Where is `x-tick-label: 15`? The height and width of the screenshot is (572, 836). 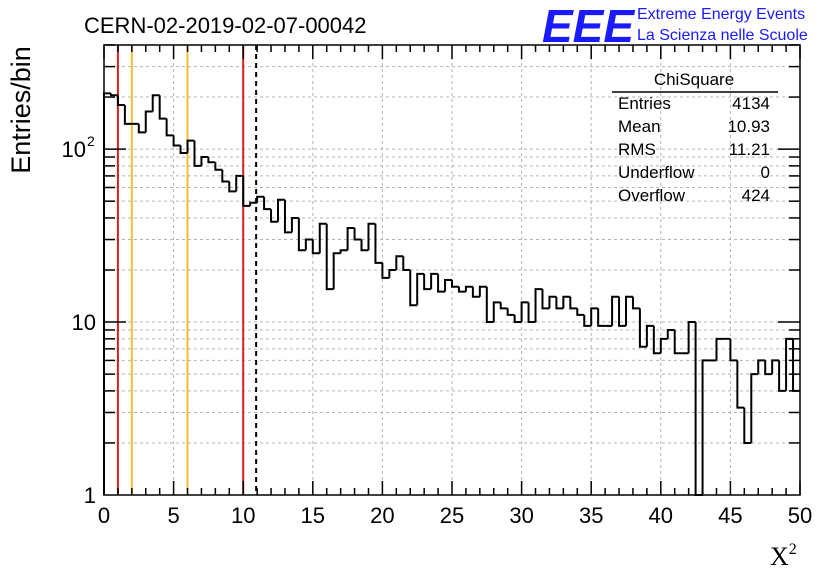
x-tick-label: 15 is located at coordinates (313, 515).